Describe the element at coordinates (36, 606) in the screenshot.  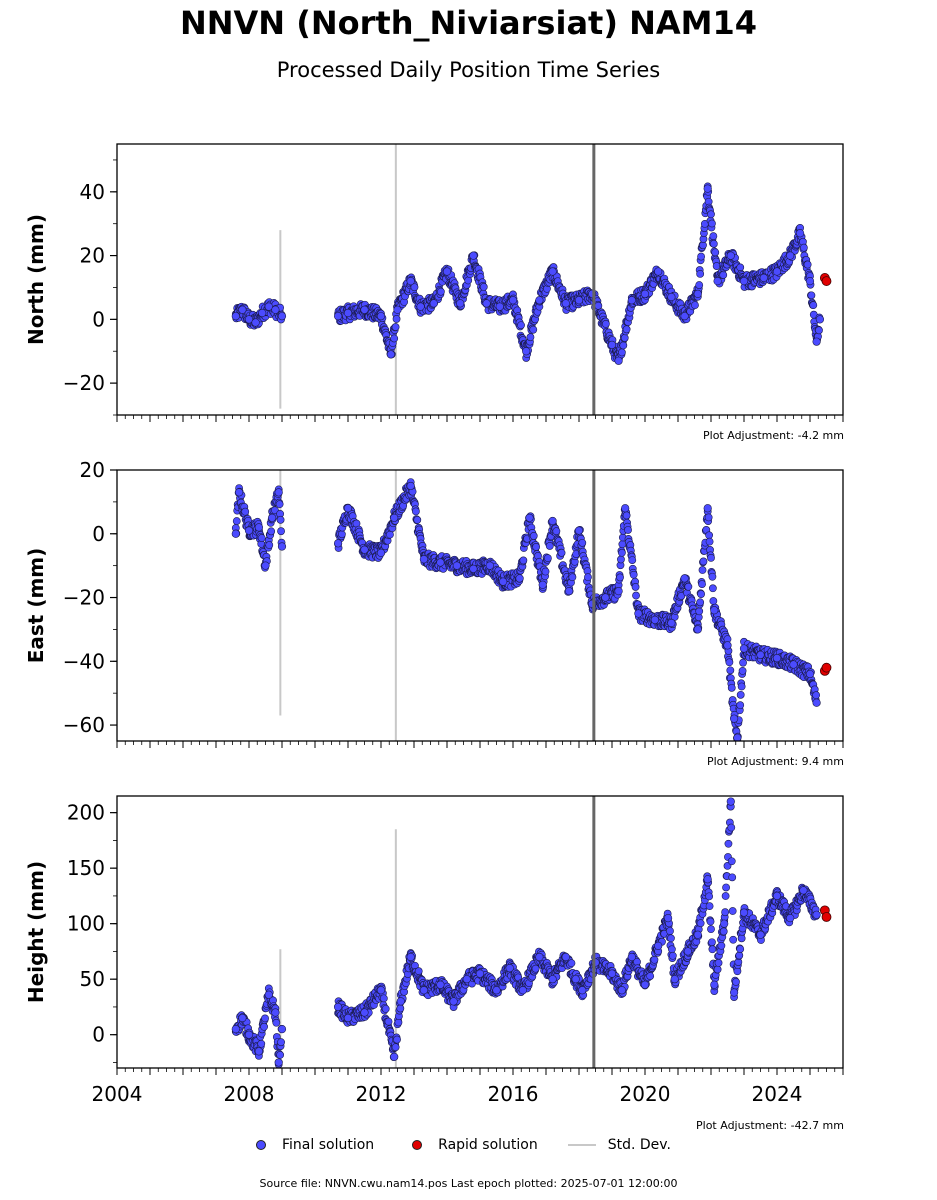
I see `y-axis-label: East (mm)` at that location.